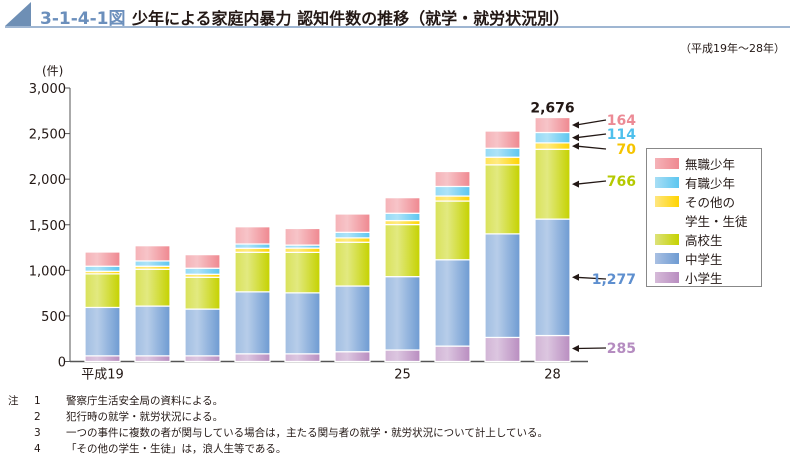 The height and width of the screenshot is (461, 795). I want to click on legend: 無職少年 有職少年 その他の 学生・生徒 高校生 中学生 小学生, so click(704, 217).